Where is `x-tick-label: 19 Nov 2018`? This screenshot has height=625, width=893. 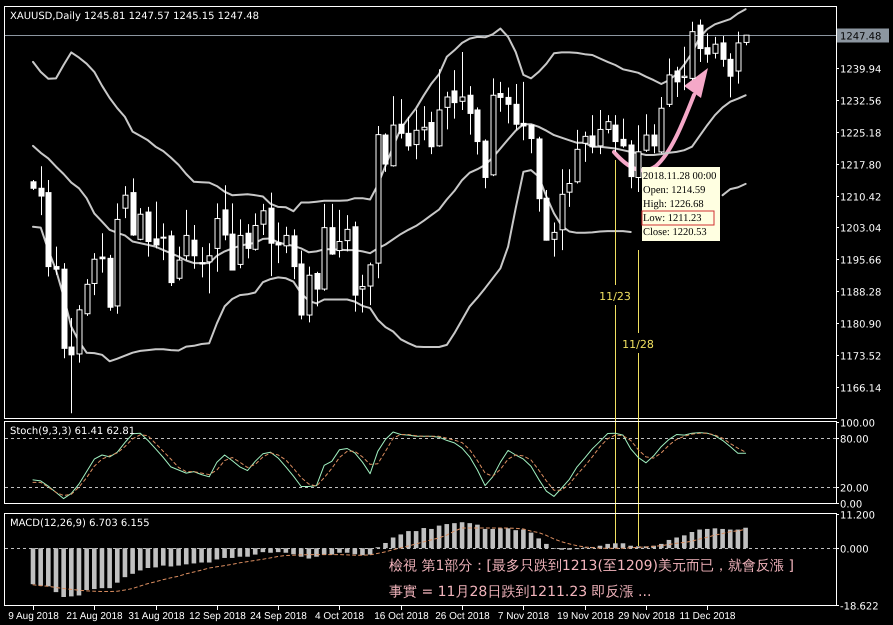 x-tick-label: 19 Nov 2018 is located at coordinates (585, 616).